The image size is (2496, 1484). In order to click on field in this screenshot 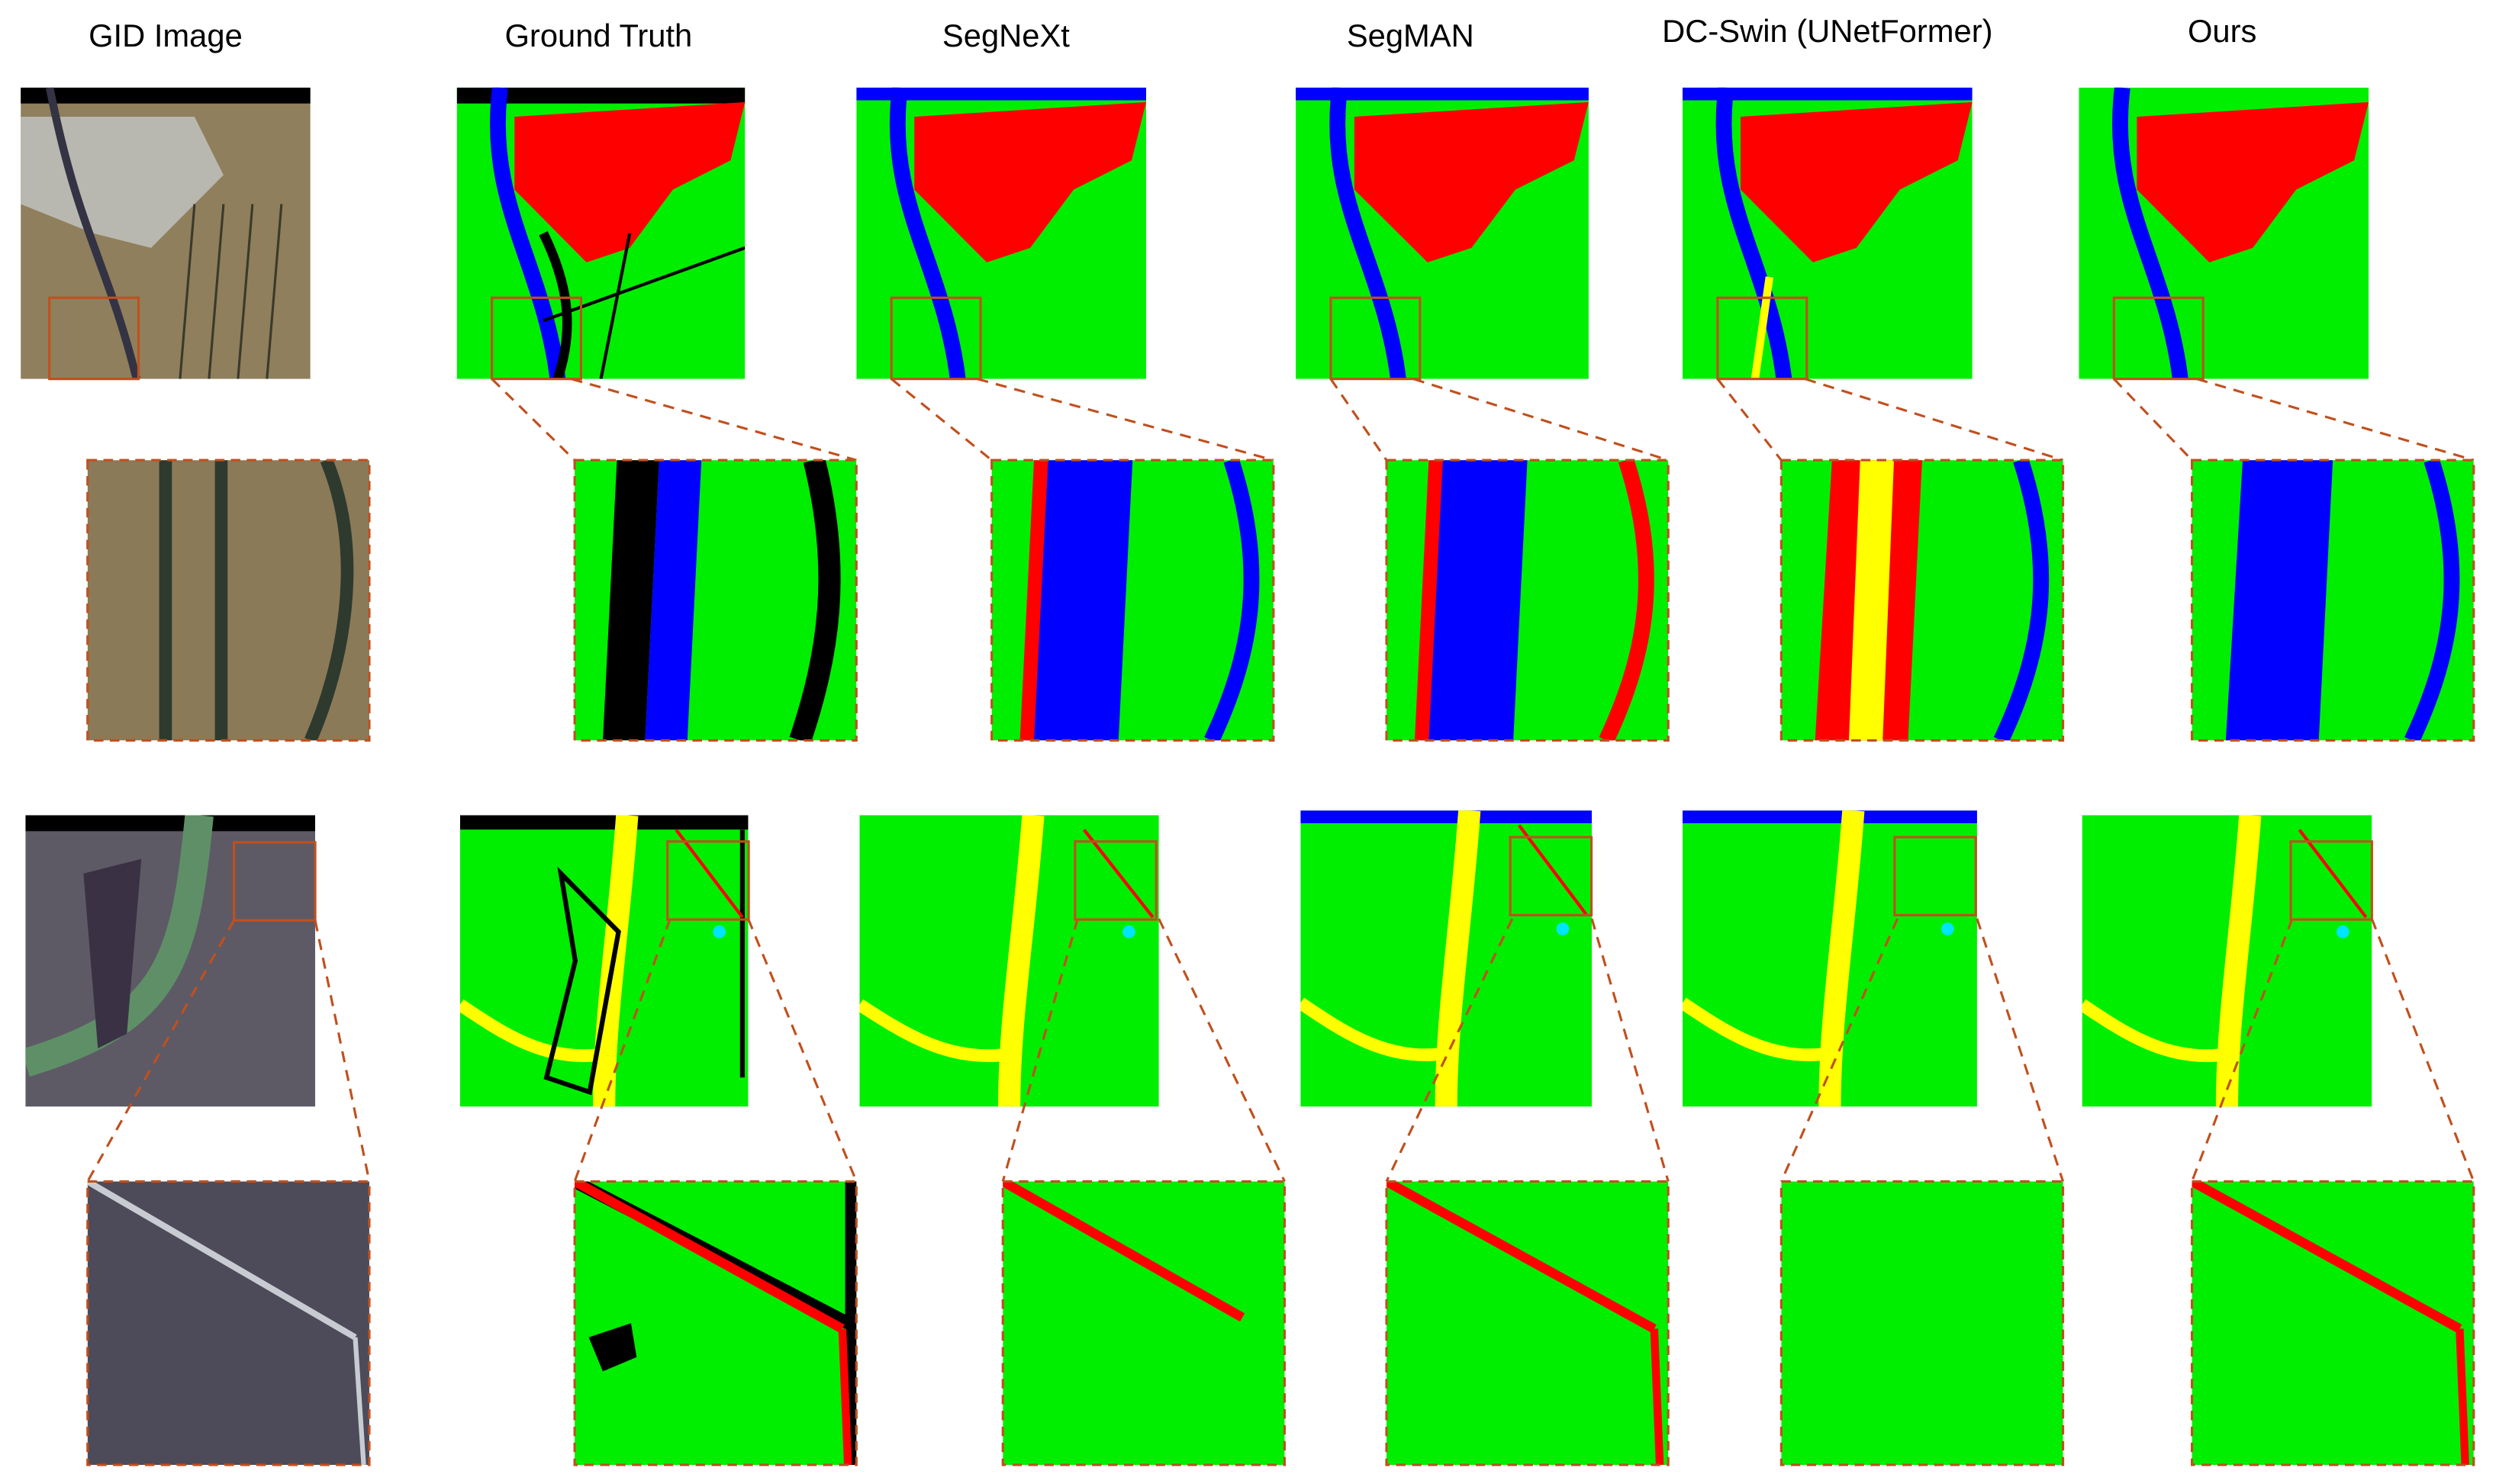, I will do `click(113, 953)`.